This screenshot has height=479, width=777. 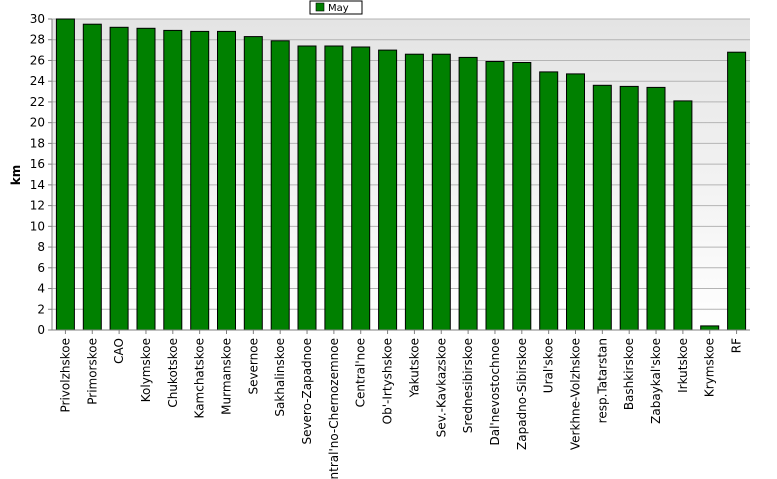 What do you see at coordinates (737, 345) in the screenshot?
I see `x-tick-label: RF` at bounding box center [737, 345].